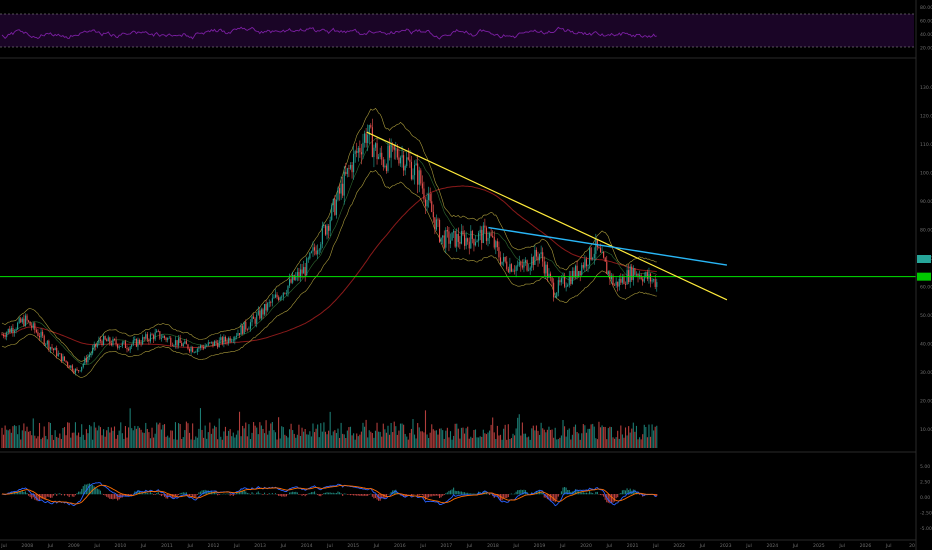 This screenshot has height=550, width=932. I want to click on x-axis-tick-label: 2023, so click(726, 546).